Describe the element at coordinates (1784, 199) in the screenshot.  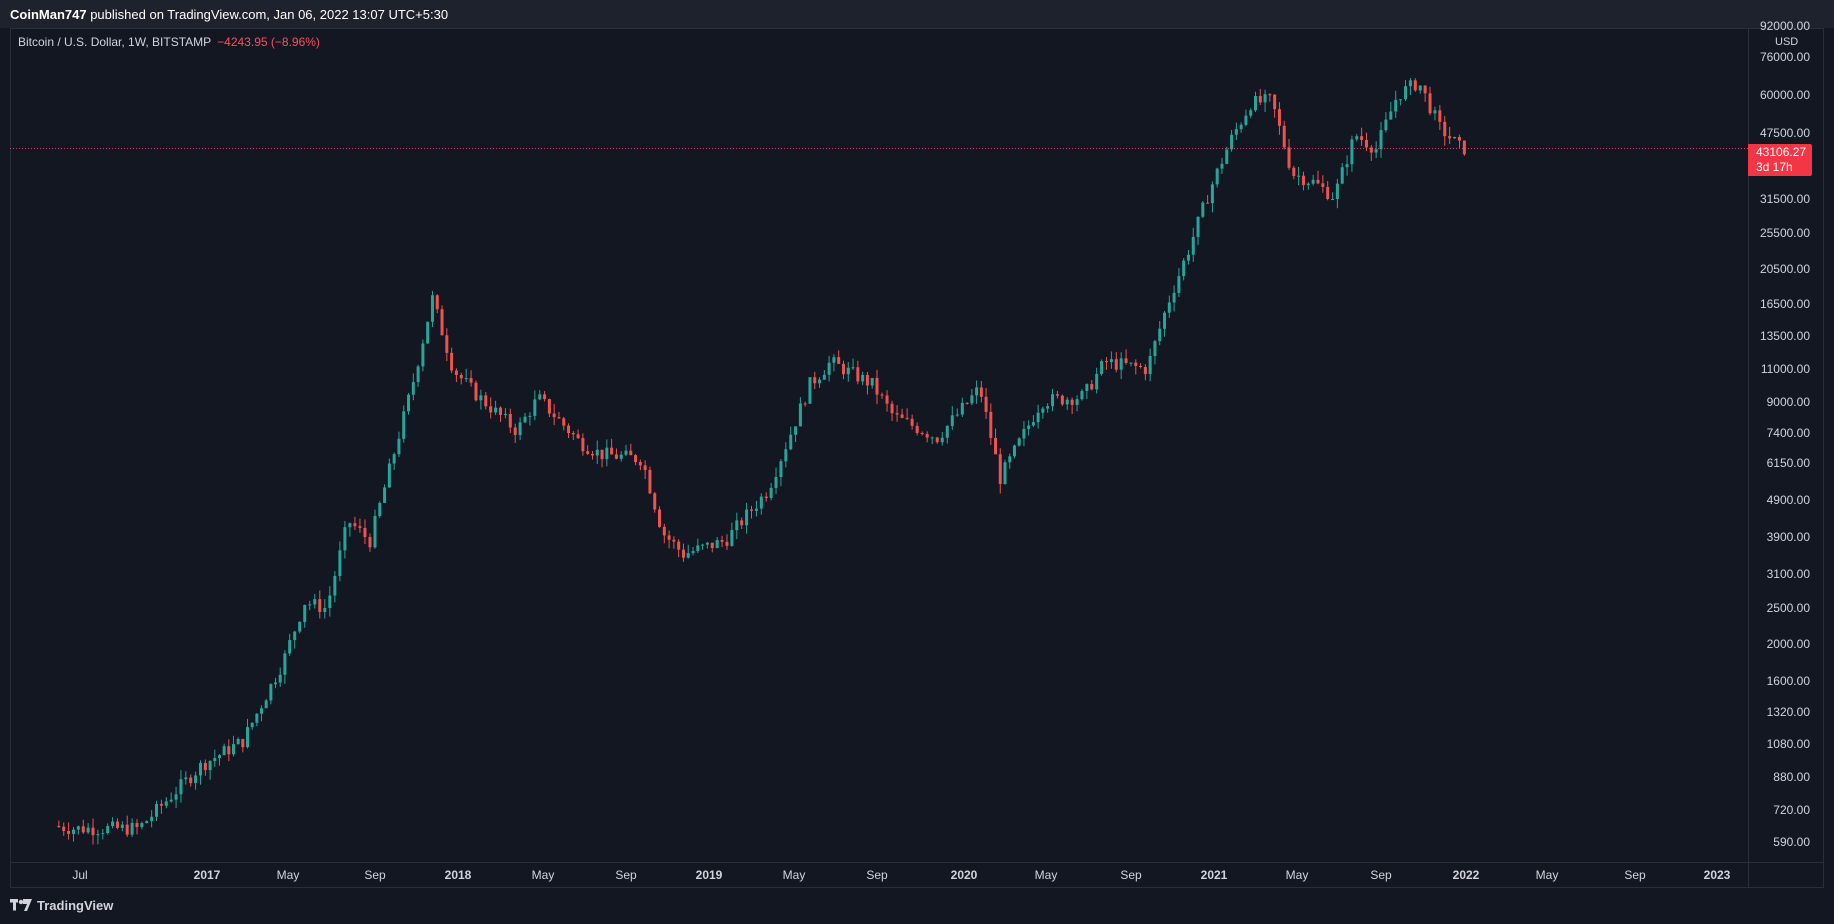
I see `price-axis-label: 31500.00` at that location.